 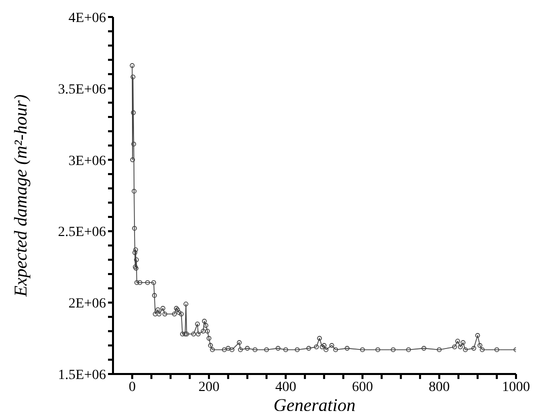 What do you see at coordinates (20, 196) in the screenshot?
I see `y-axis-title: Expected damage (m²-hour)` at bounding box center [20, 196].